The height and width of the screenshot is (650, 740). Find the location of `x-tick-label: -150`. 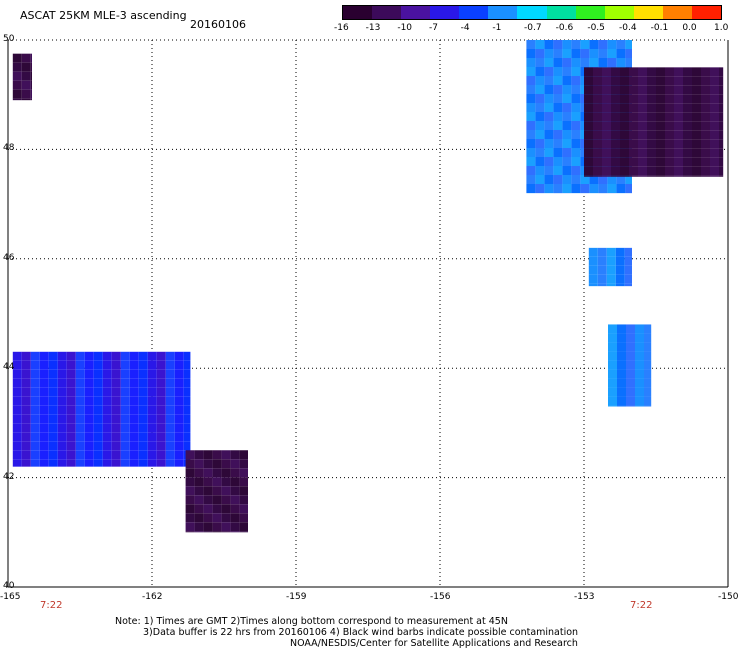

x-tick-label: -150 is located at coordinates (728, 597).